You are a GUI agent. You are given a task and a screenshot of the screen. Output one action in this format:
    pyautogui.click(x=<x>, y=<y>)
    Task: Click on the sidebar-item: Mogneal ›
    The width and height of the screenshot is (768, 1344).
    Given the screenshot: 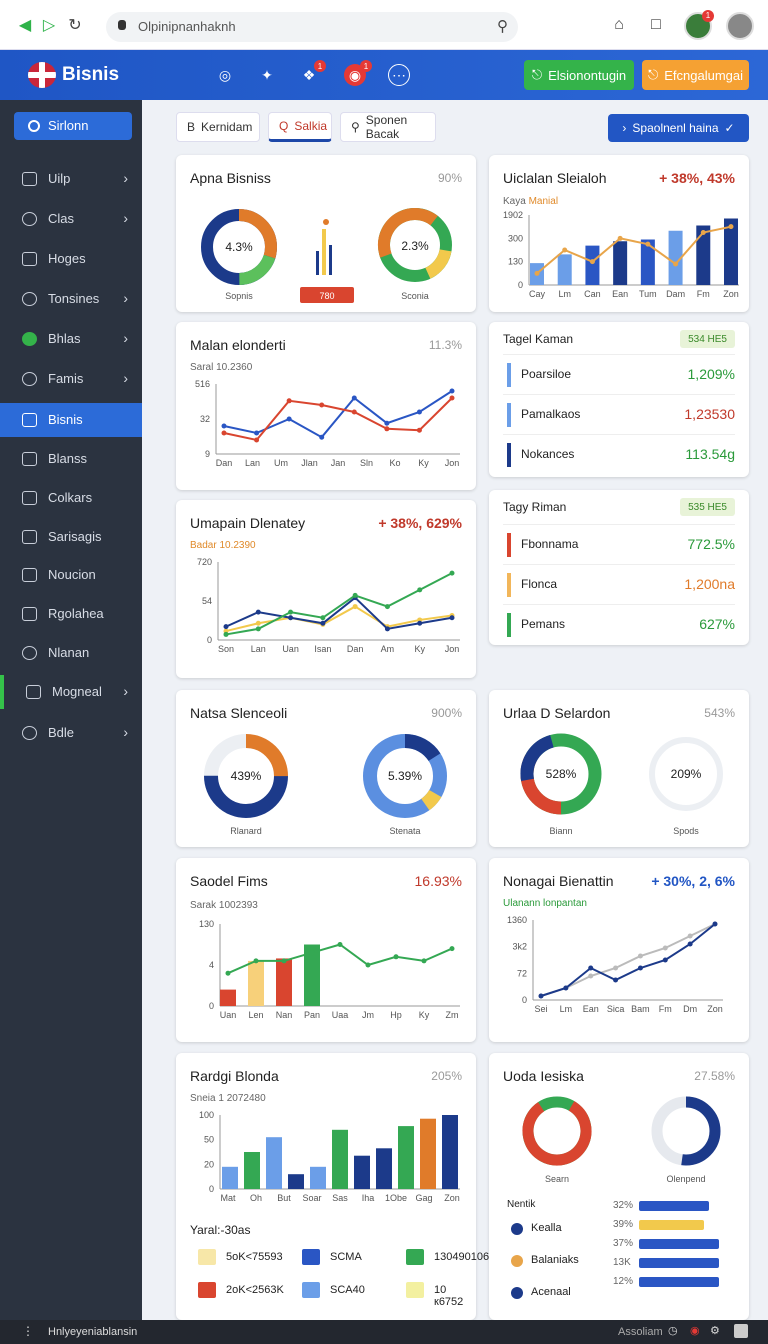 What is the action you would take?
    pyautogui.click(x=71, y=692)
    